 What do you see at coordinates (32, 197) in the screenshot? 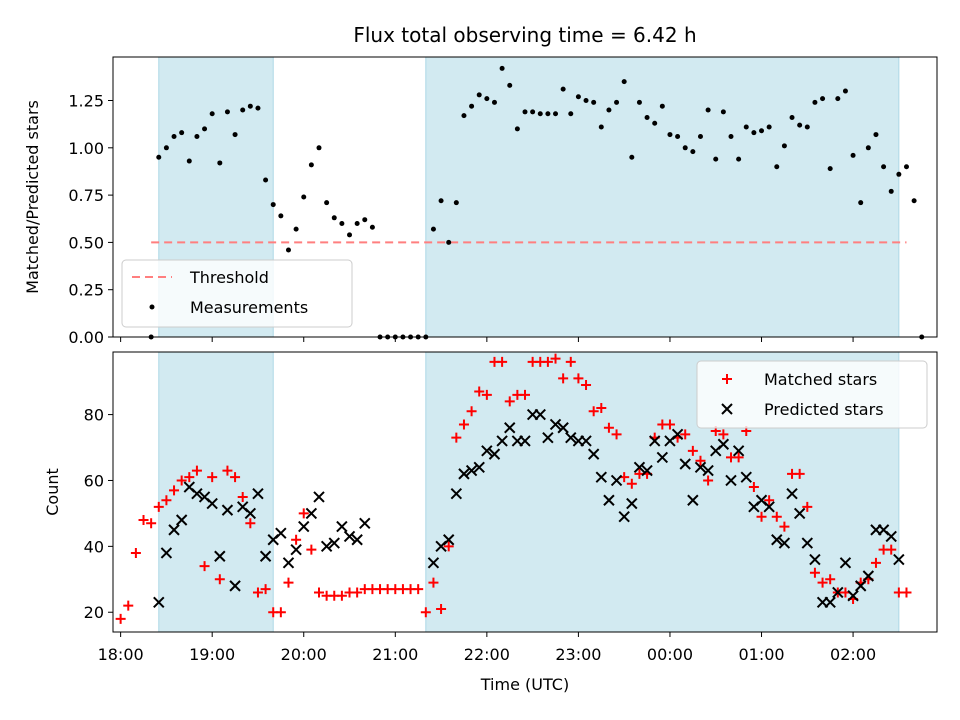
I see `top-y-axis-label: Matched/Predicted stars` at bounding box center [32, 197].